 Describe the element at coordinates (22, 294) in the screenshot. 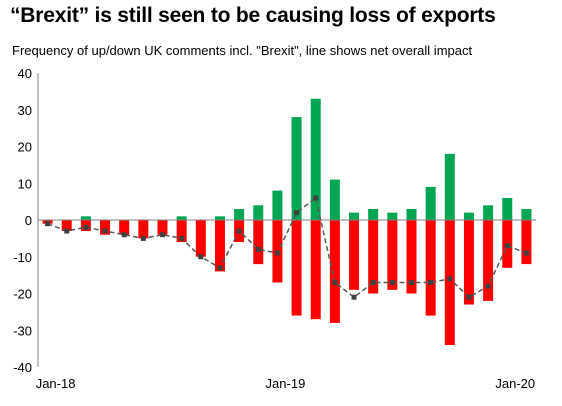

I see `y-tick-label: -20` at that location.